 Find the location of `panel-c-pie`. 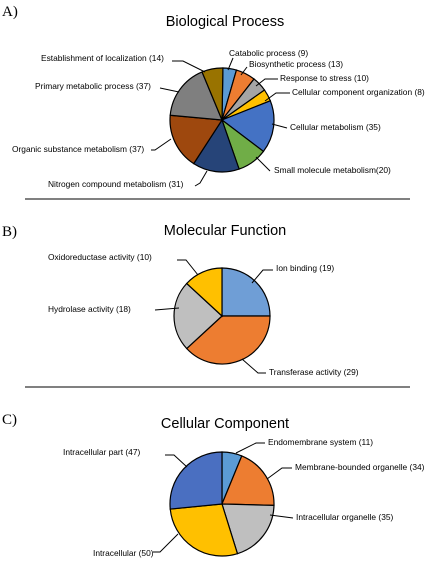

panel-c-pie is located at coordinates (222, 504).